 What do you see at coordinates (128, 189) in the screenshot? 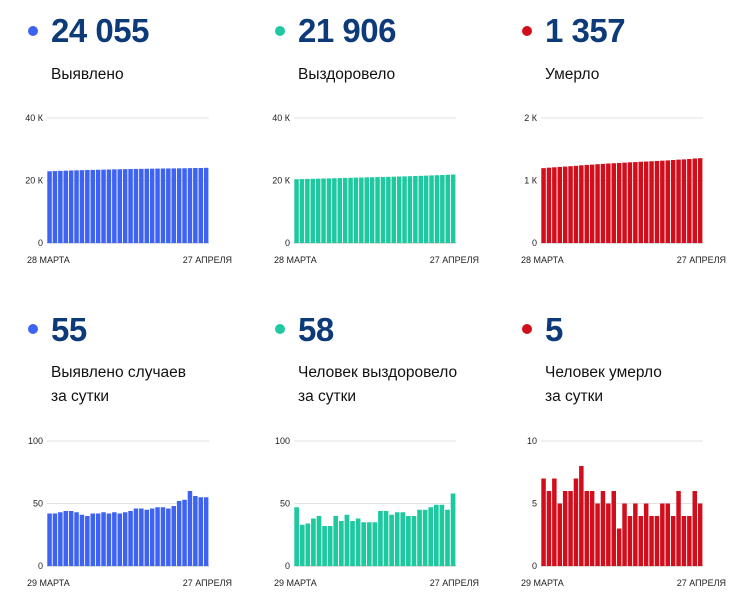
I see `bar-chart: 0 20 К 40 К 28 МАРТА 27 АПРЕЛЯ` at bounding box center [128, 189].